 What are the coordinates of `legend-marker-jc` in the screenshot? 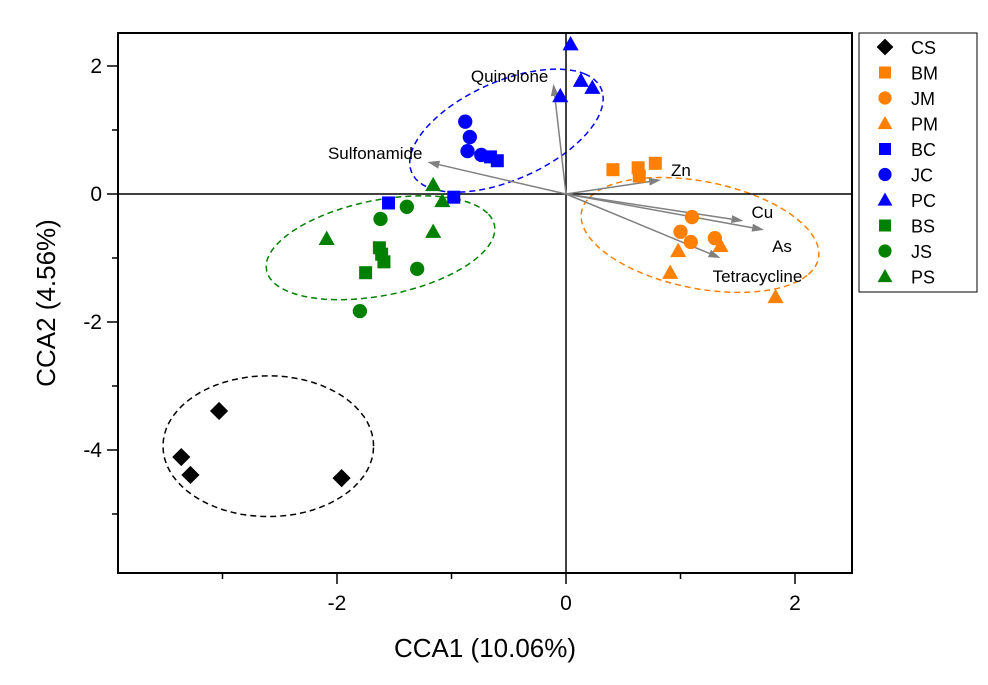 It's located at (885, 174).